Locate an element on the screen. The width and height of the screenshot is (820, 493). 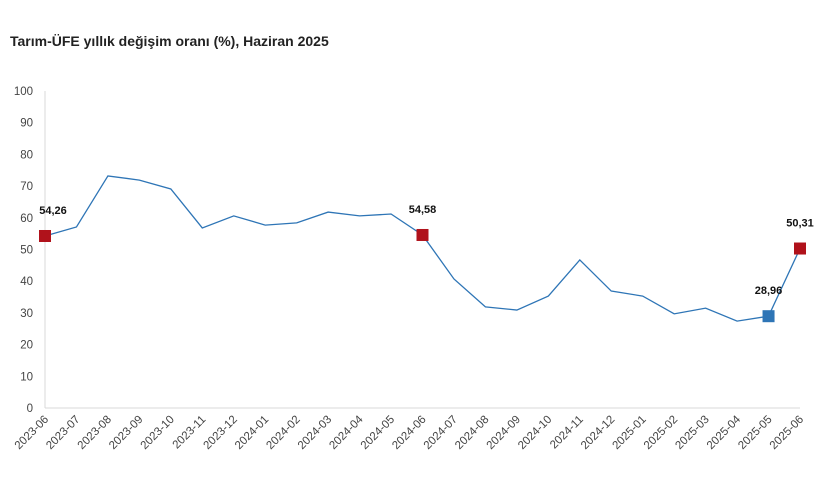
x-tick-label: 2024-02 is located at coordinates (283, 433).